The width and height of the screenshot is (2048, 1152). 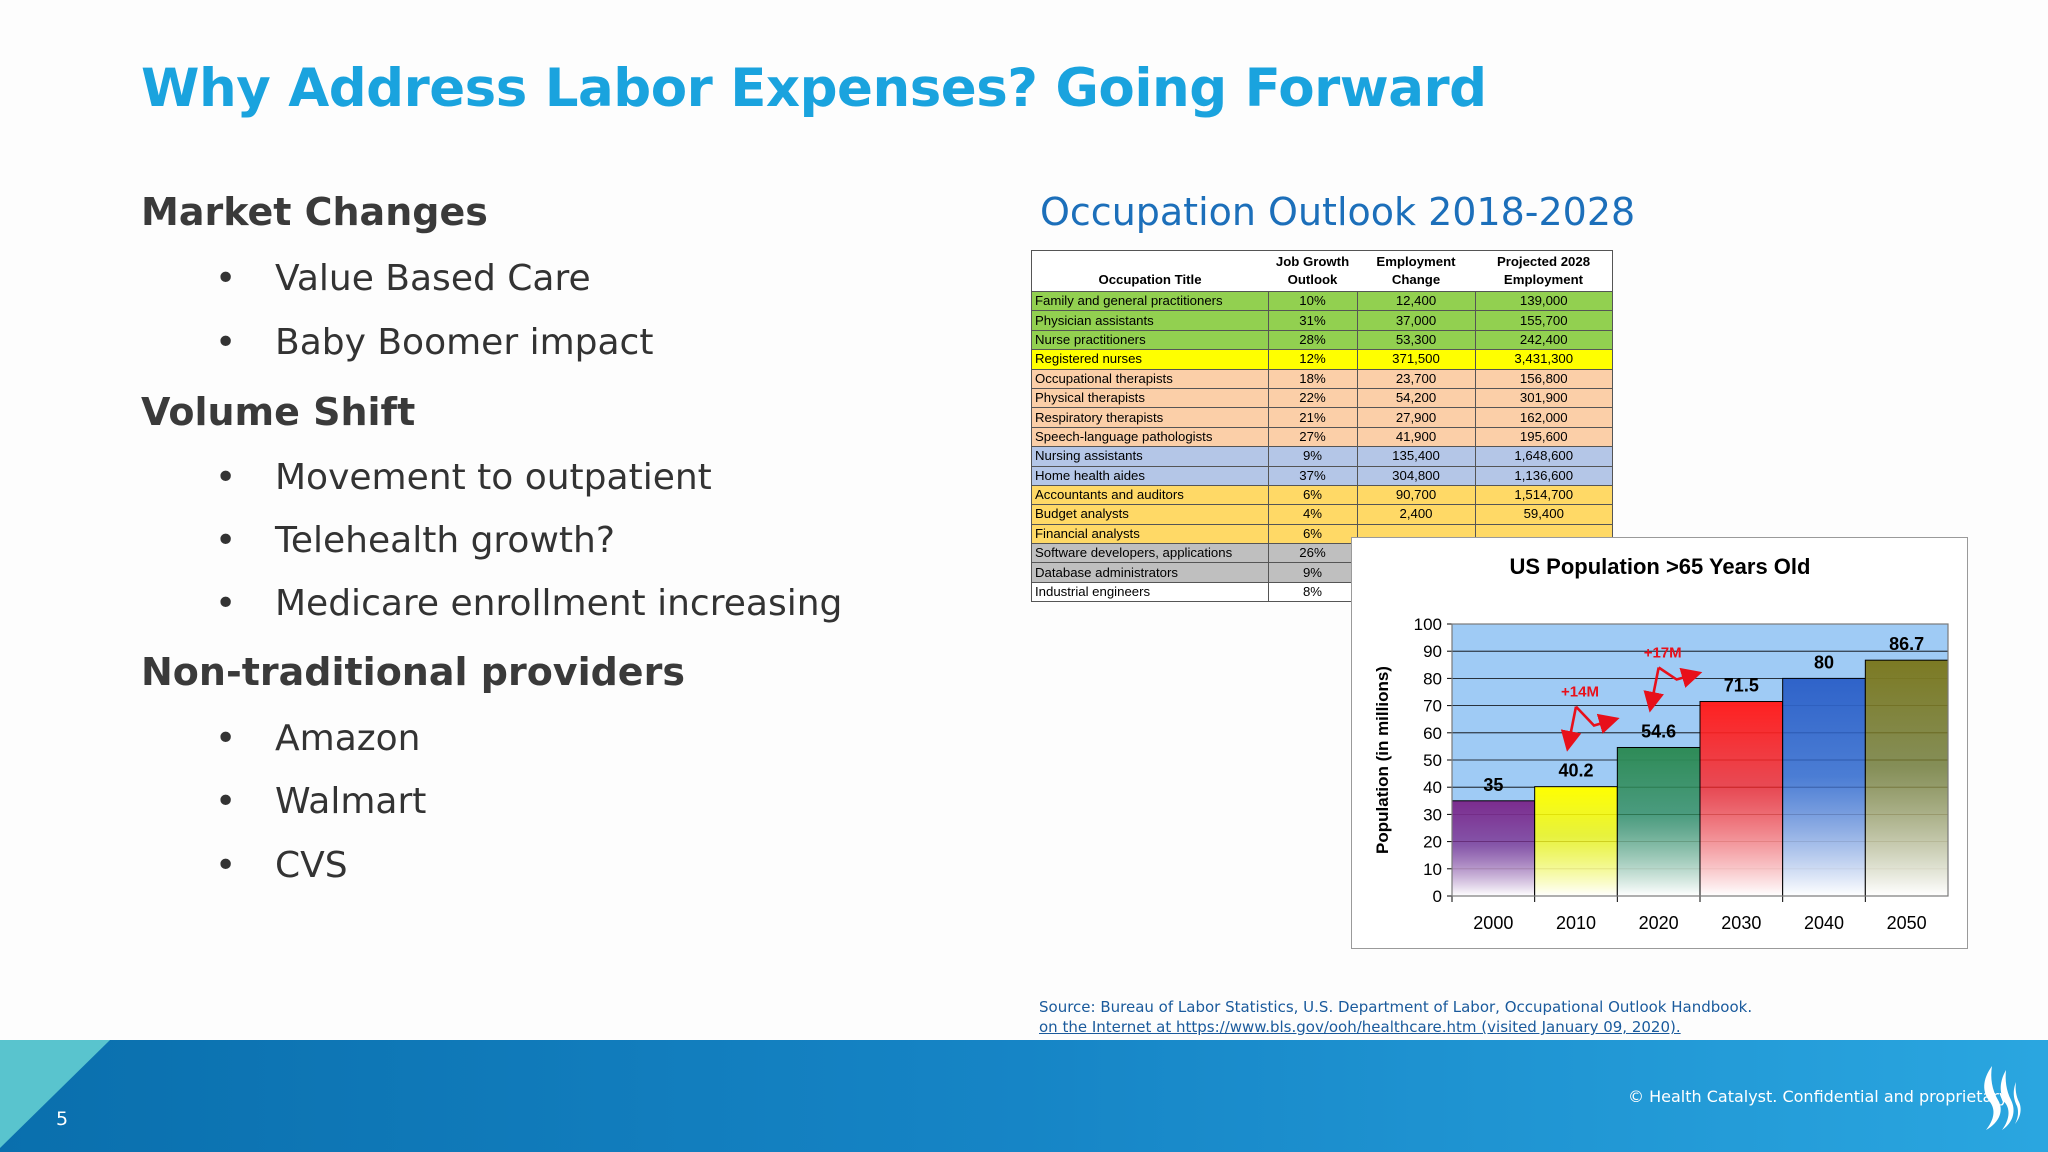 I want to click on bullet-item: • Value Based Care, so click(x=403, y=278).